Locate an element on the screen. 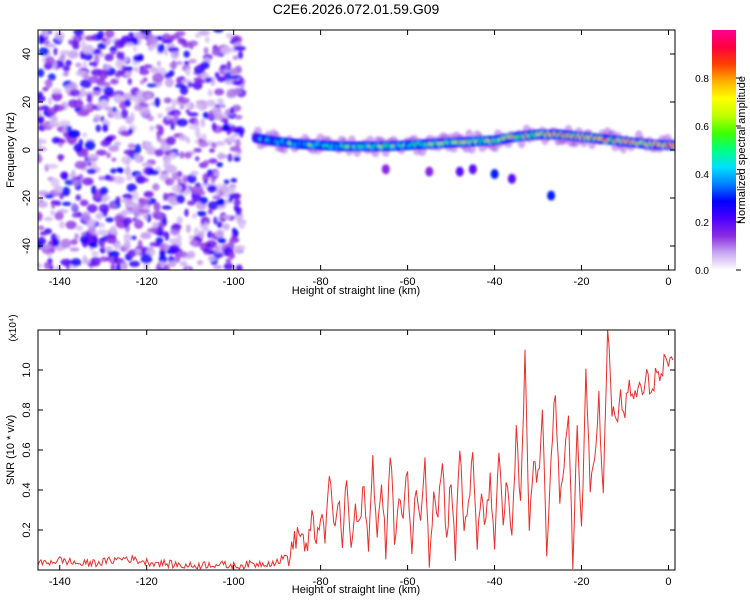 Image resolution: width=750 pixels, height=600 pixels. x-tick-label: -40 is located at coordinates (495, 282).